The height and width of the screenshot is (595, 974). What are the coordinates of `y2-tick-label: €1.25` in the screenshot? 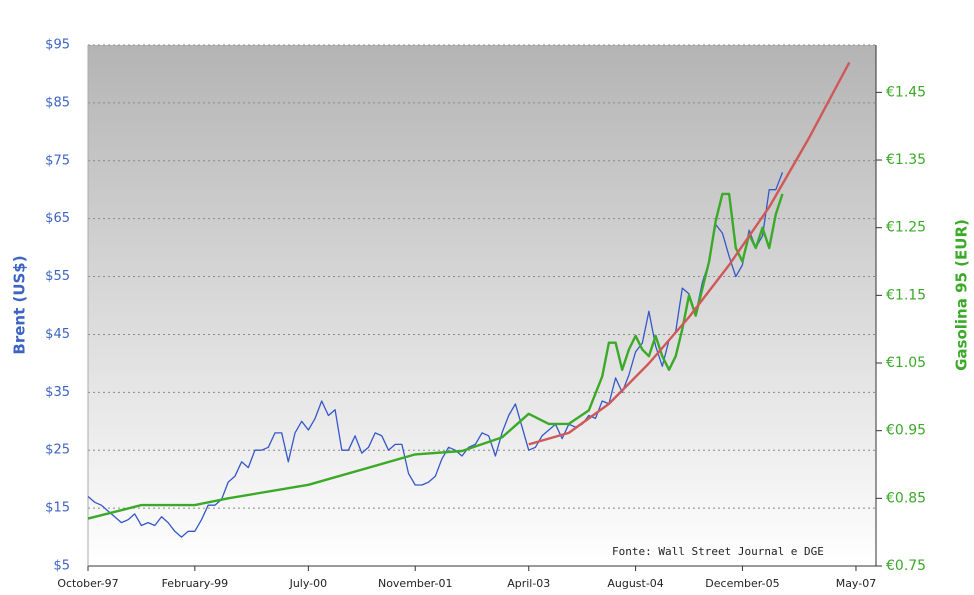 It's located at (906, 228).